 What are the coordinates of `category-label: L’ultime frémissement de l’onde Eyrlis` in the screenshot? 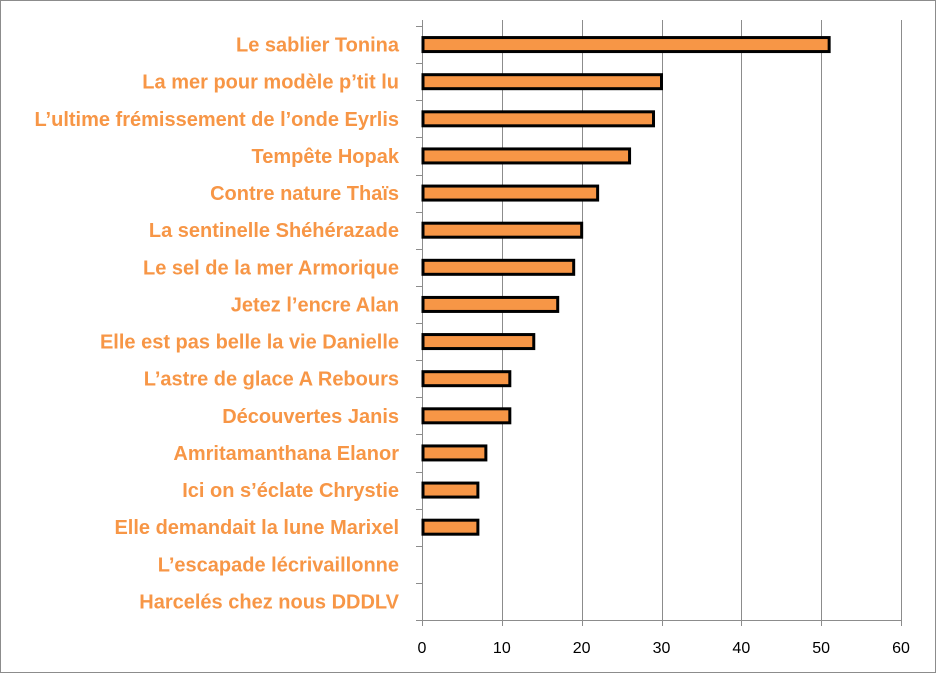 It's located at (216, 120).